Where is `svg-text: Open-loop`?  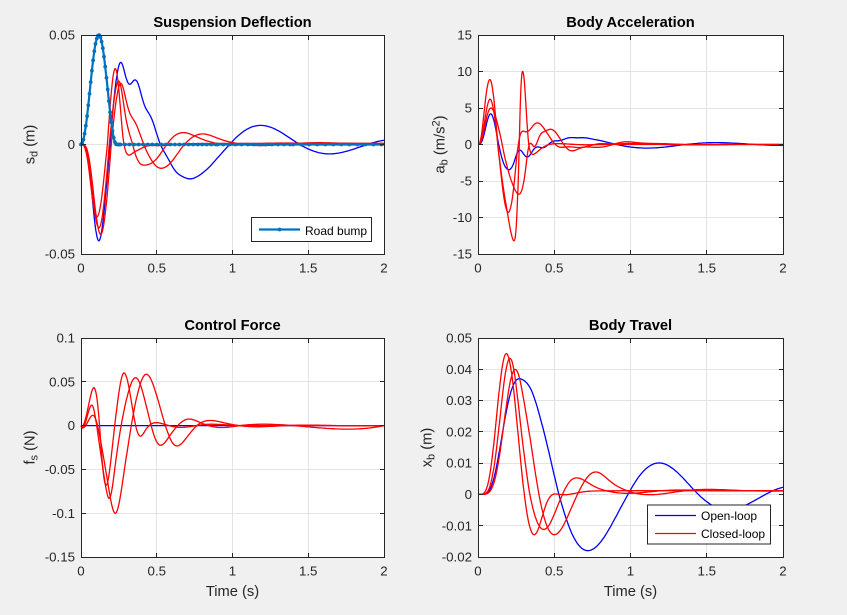 svg-text: Open-loop is located at coordinates (729, 516).